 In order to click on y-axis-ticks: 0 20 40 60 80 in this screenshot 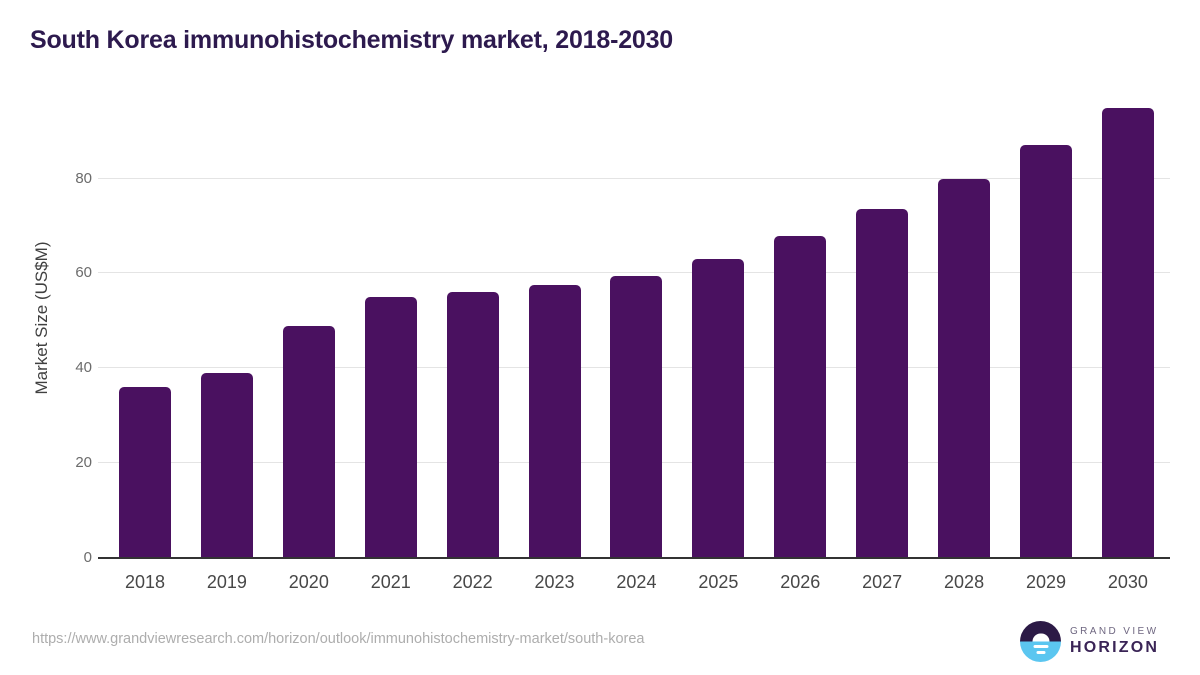, I will do `click(46, 332)`.